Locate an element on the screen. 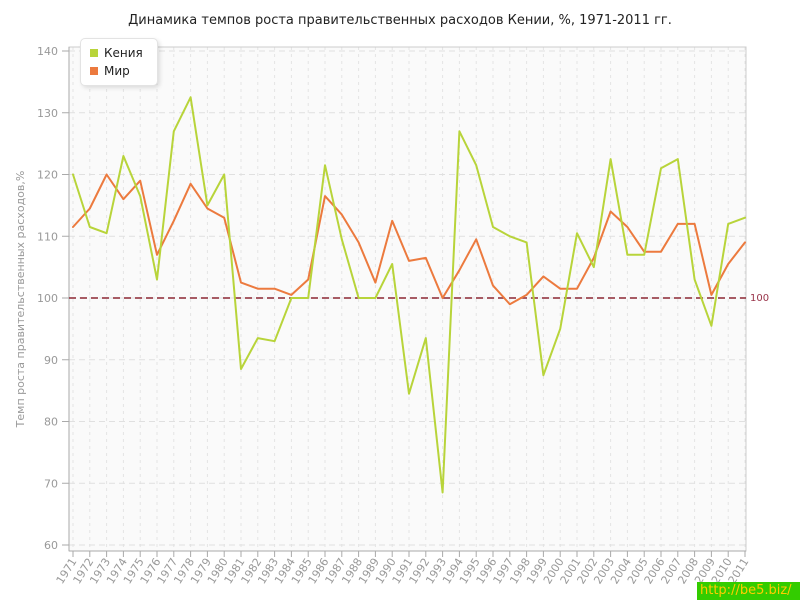  world-series-marker is located at coordinates (94, 71).